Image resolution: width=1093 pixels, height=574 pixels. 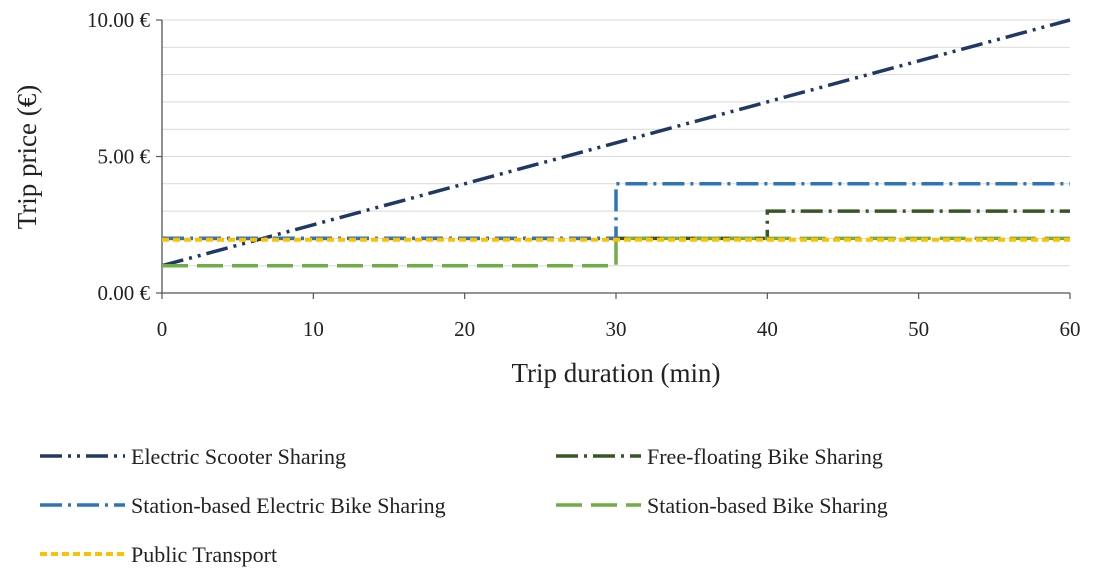 I want to click on legend-label: Electric Scooter Sharing, so click(x=238, y=456).